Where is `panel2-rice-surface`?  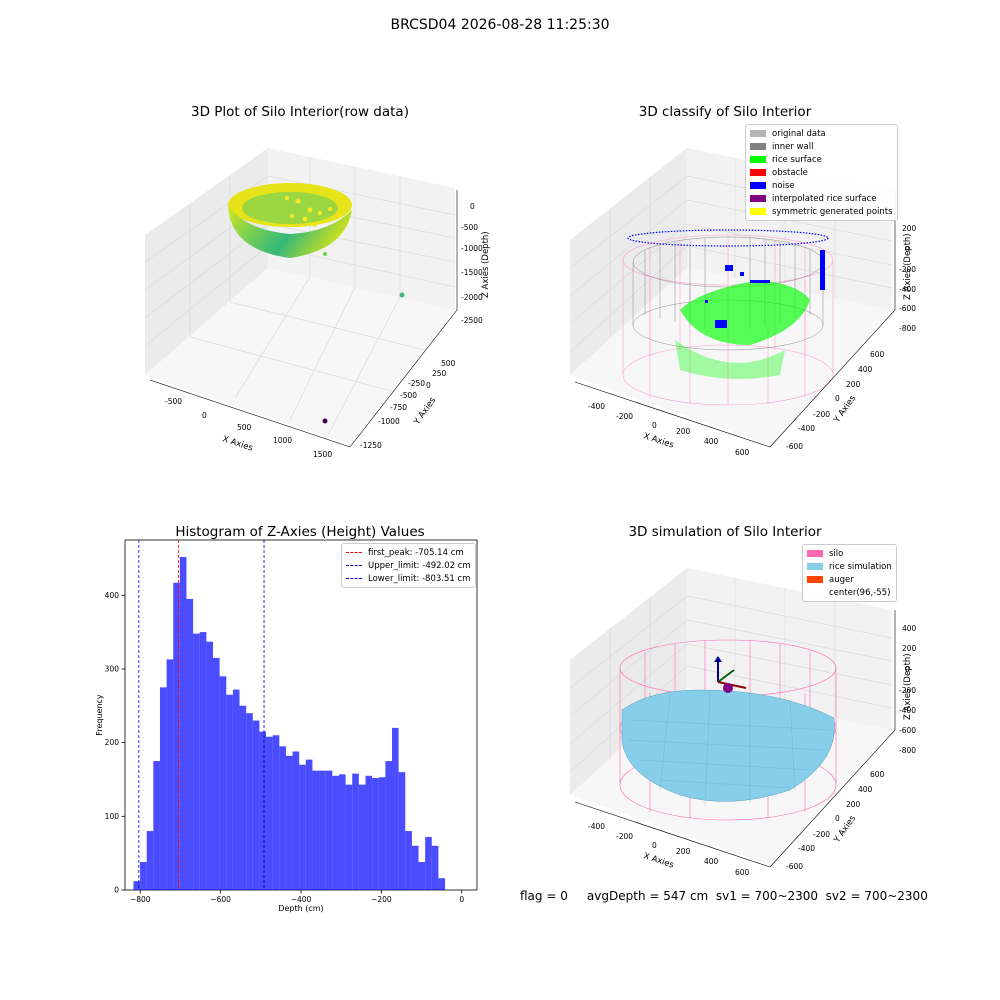
panel2-rice-surface is located at coordinates (745, 312).